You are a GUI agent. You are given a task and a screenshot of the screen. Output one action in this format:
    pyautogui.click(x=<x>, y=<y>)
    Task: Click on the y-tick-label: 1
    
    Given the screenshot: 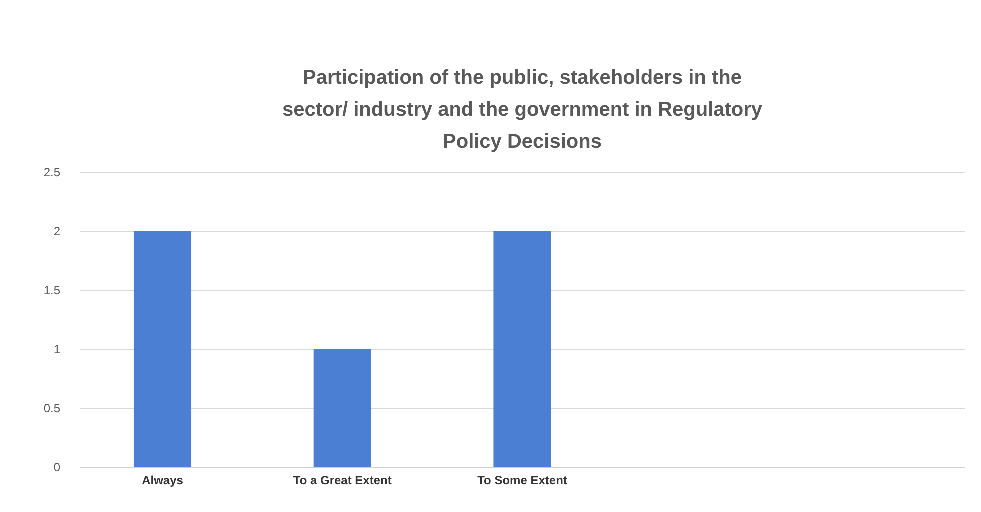 What is the action you would take?
    pyautogui.click(x=57, y=349)
    